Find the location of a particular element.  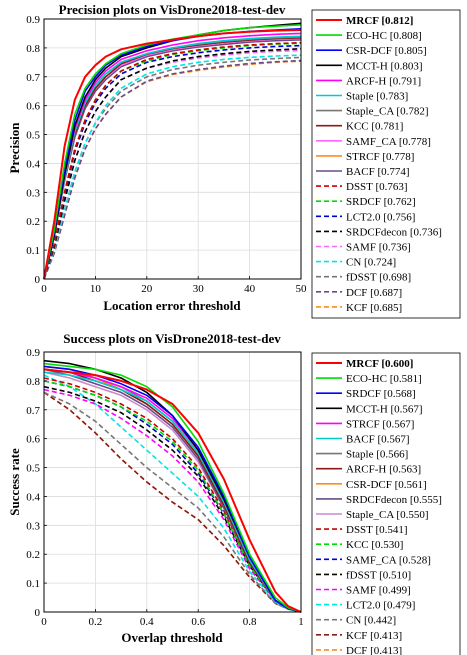

legend-label: CN [0.442] is located at coordinates (371, 621).